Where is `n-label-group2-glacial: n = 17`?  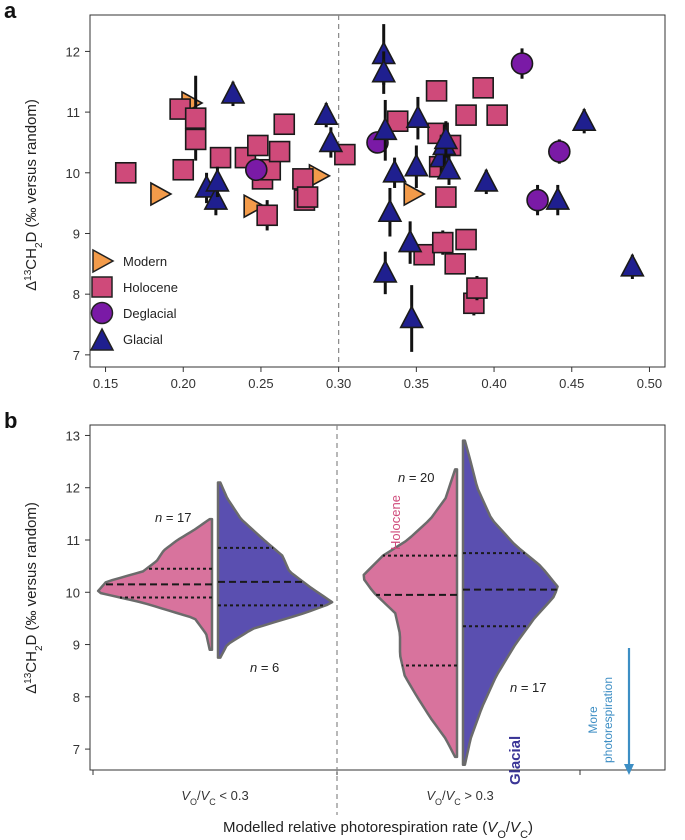 n-label-group2-glacial: n = 17 is located at coordinates (528, 687).